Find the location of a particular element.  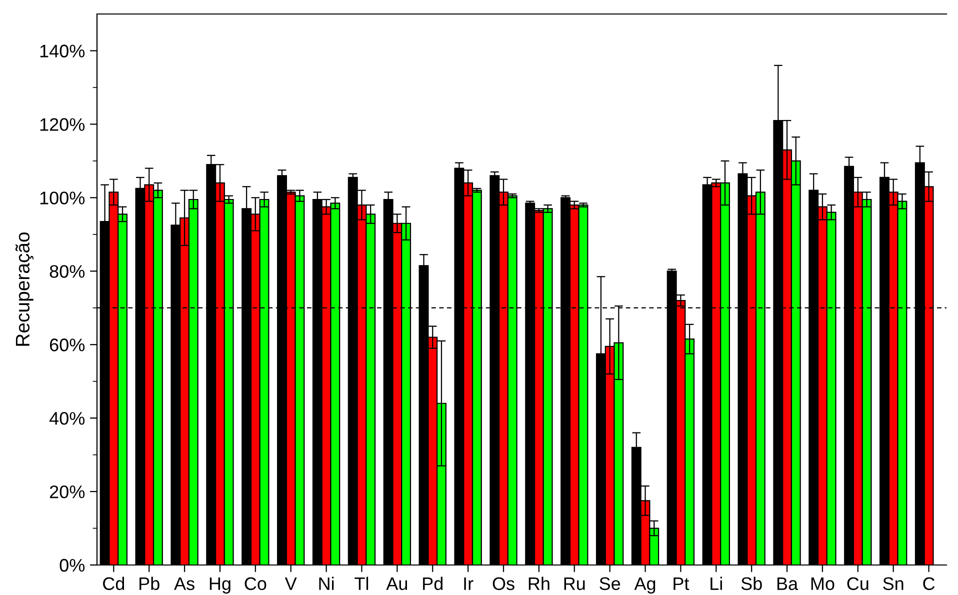

x-tick-label: Rh is located at coordinates (539, 583).